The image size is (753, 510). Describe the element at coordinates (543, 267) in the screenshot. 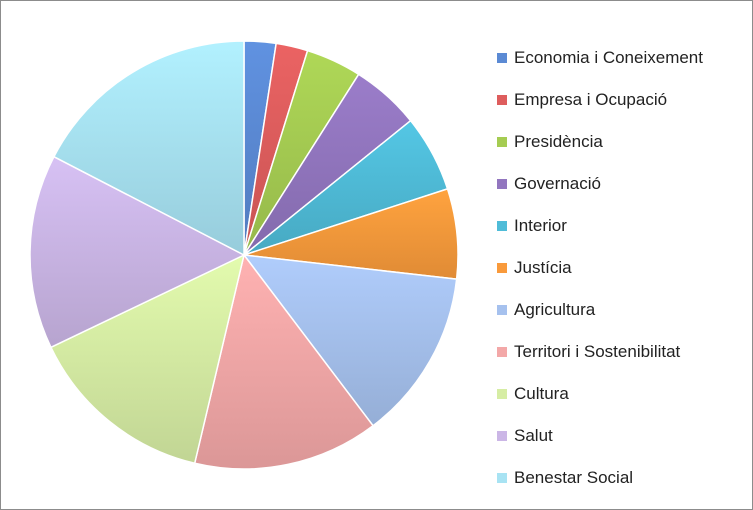

I see `legend-label-5: Justícia` at that location.